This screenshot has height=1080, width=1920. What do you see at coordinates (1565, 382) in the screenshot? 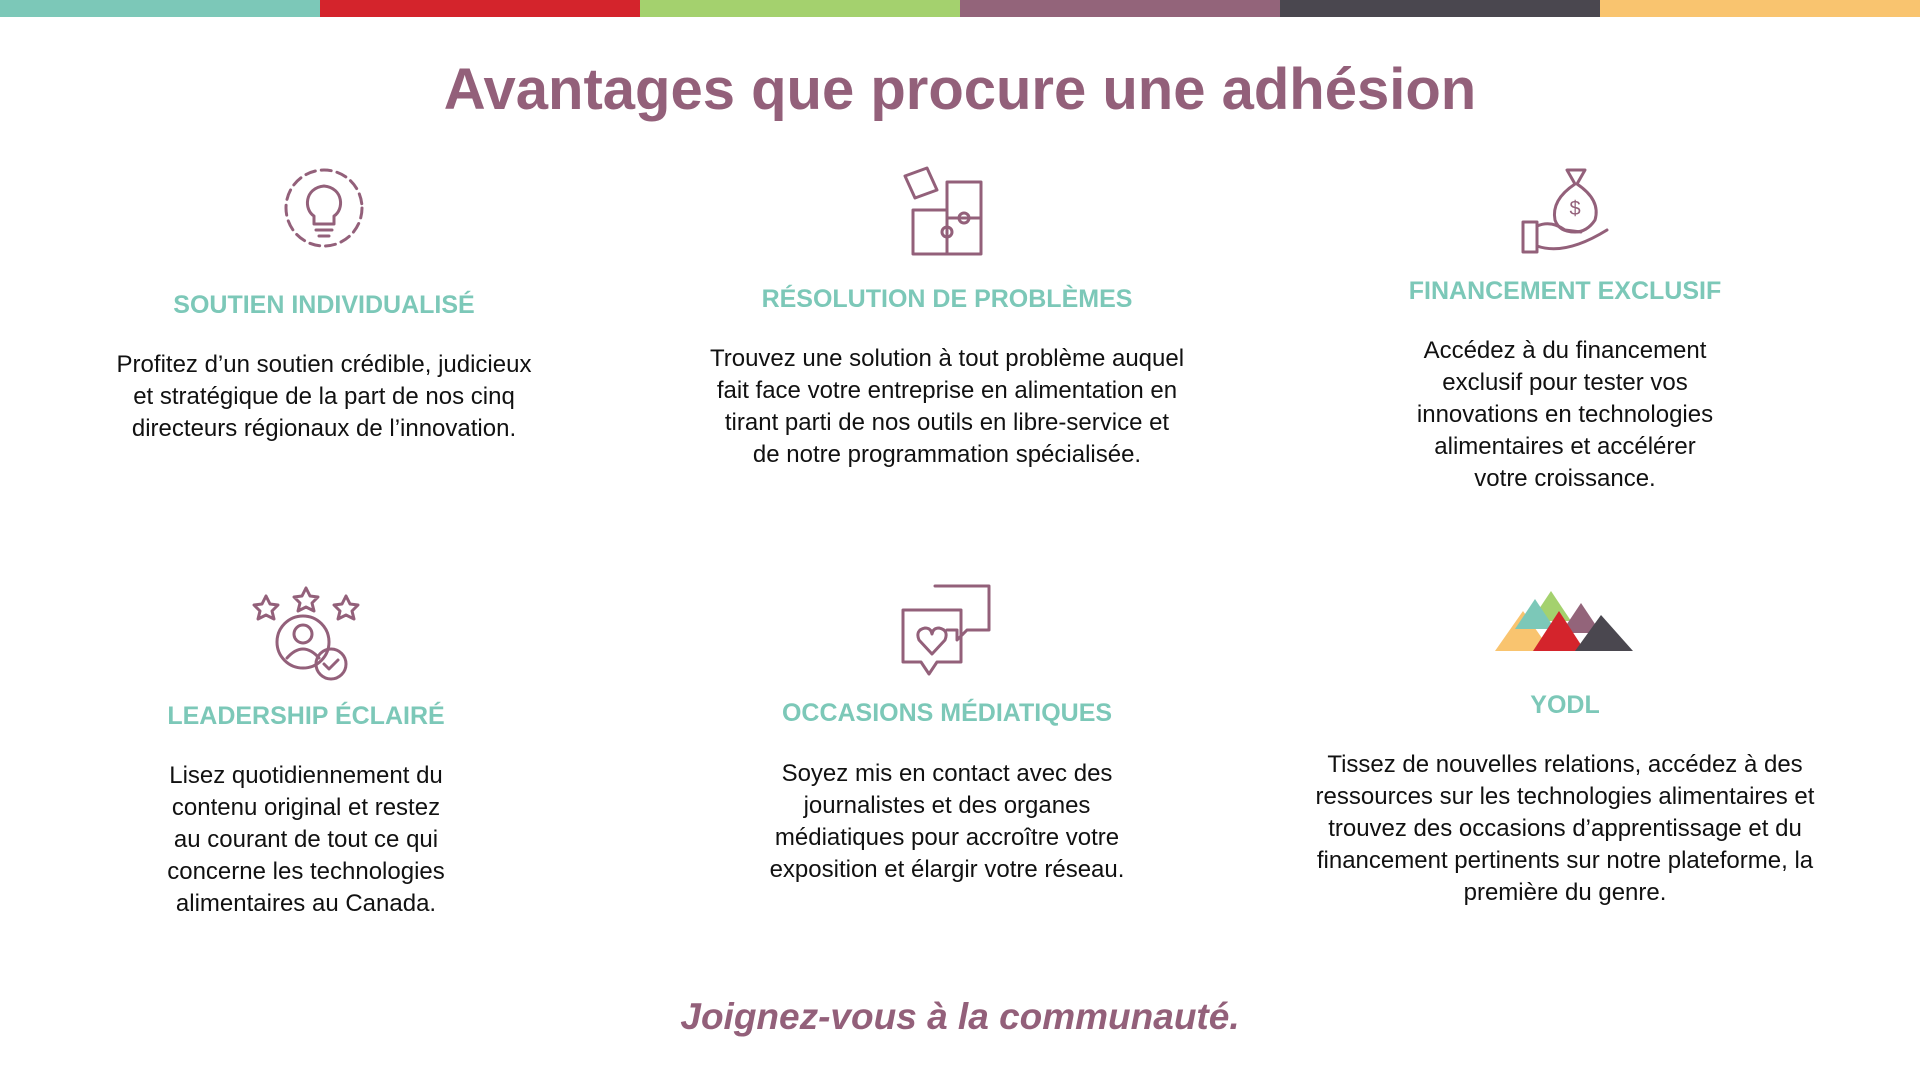
I see `text-line: exclusif pour tester vos` at bounding box center [1565, 382].